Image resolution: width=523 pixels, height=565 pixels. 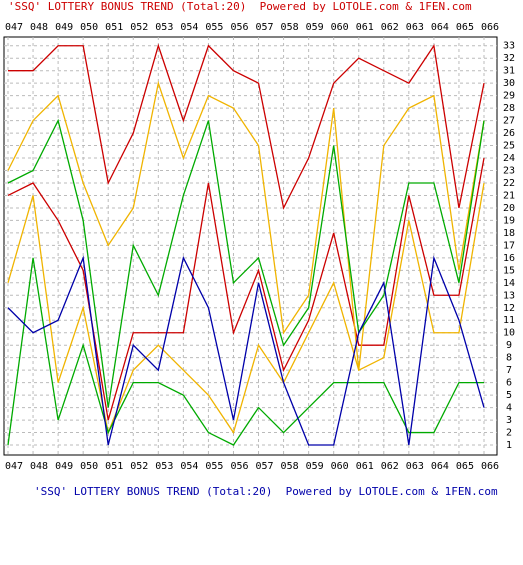 I want to click on y-tick-label: 15, so click(x=509, y=270).